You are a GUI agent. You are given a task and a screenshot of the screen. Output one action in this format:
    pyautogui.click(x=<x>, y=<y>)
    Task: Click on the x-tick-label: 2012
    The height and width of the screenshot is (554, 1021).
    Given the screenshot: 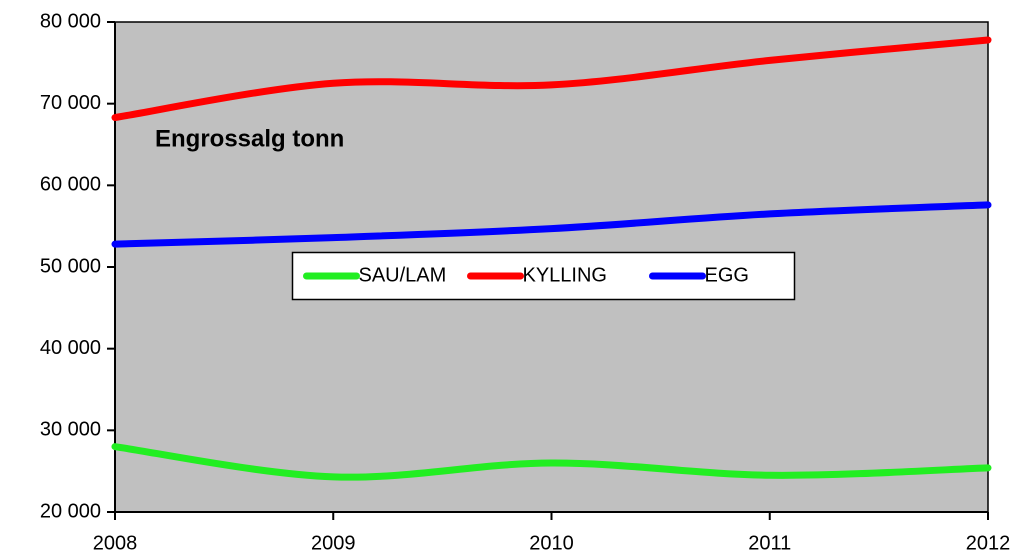 What is the action you would take?
    pyautogui.click(x=988, y=543)
    